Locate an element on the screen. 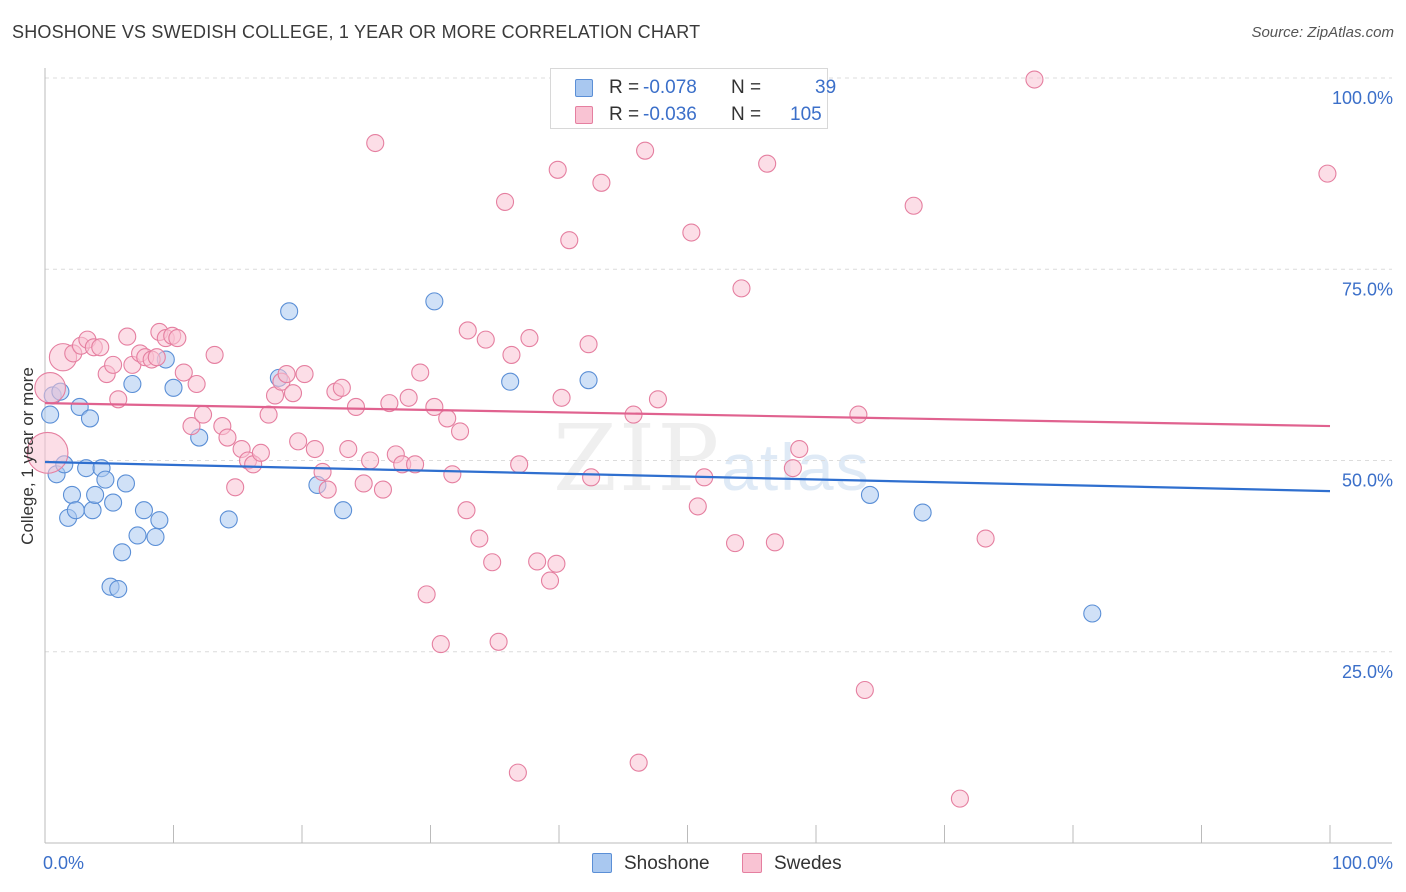 This screenshot has width=1406, height=892. legend-n-value: 105 is located at coordinates (806, 114).